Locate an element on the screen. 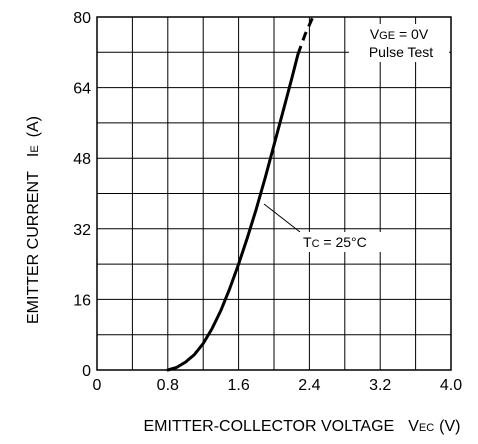 Image resolution: width=478 pixels, height=444 pixels. y-tick-label: 64 is located at coordinates (82, 89).